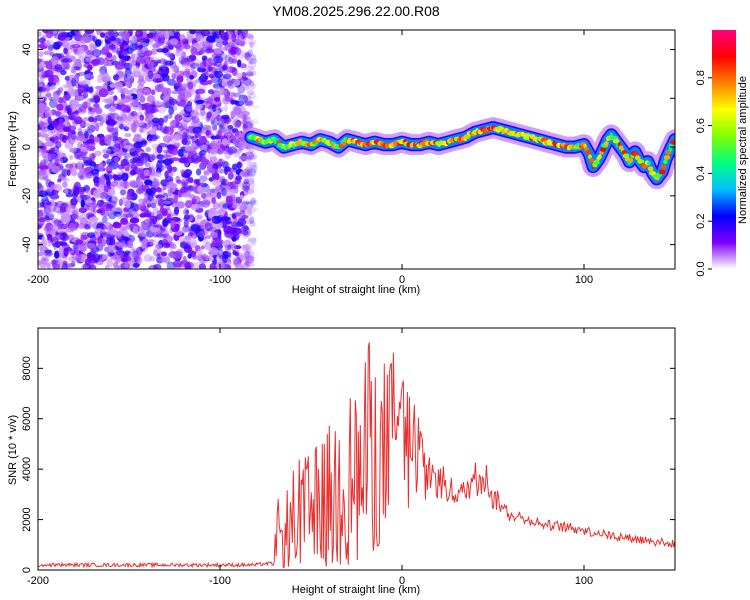  I want to click on colorbar-title: Normalized spectral amplitude, so click(743, 150).